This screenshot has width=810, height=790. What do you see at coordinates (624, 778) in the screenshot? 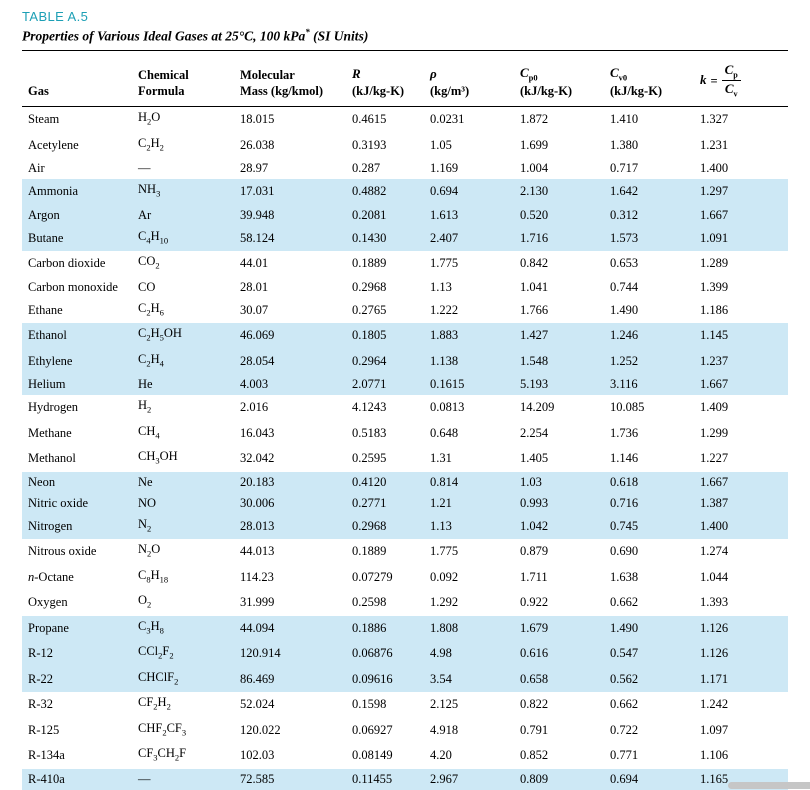
I see `cell-cv0: 0.694` at bounding box center [624, 778].